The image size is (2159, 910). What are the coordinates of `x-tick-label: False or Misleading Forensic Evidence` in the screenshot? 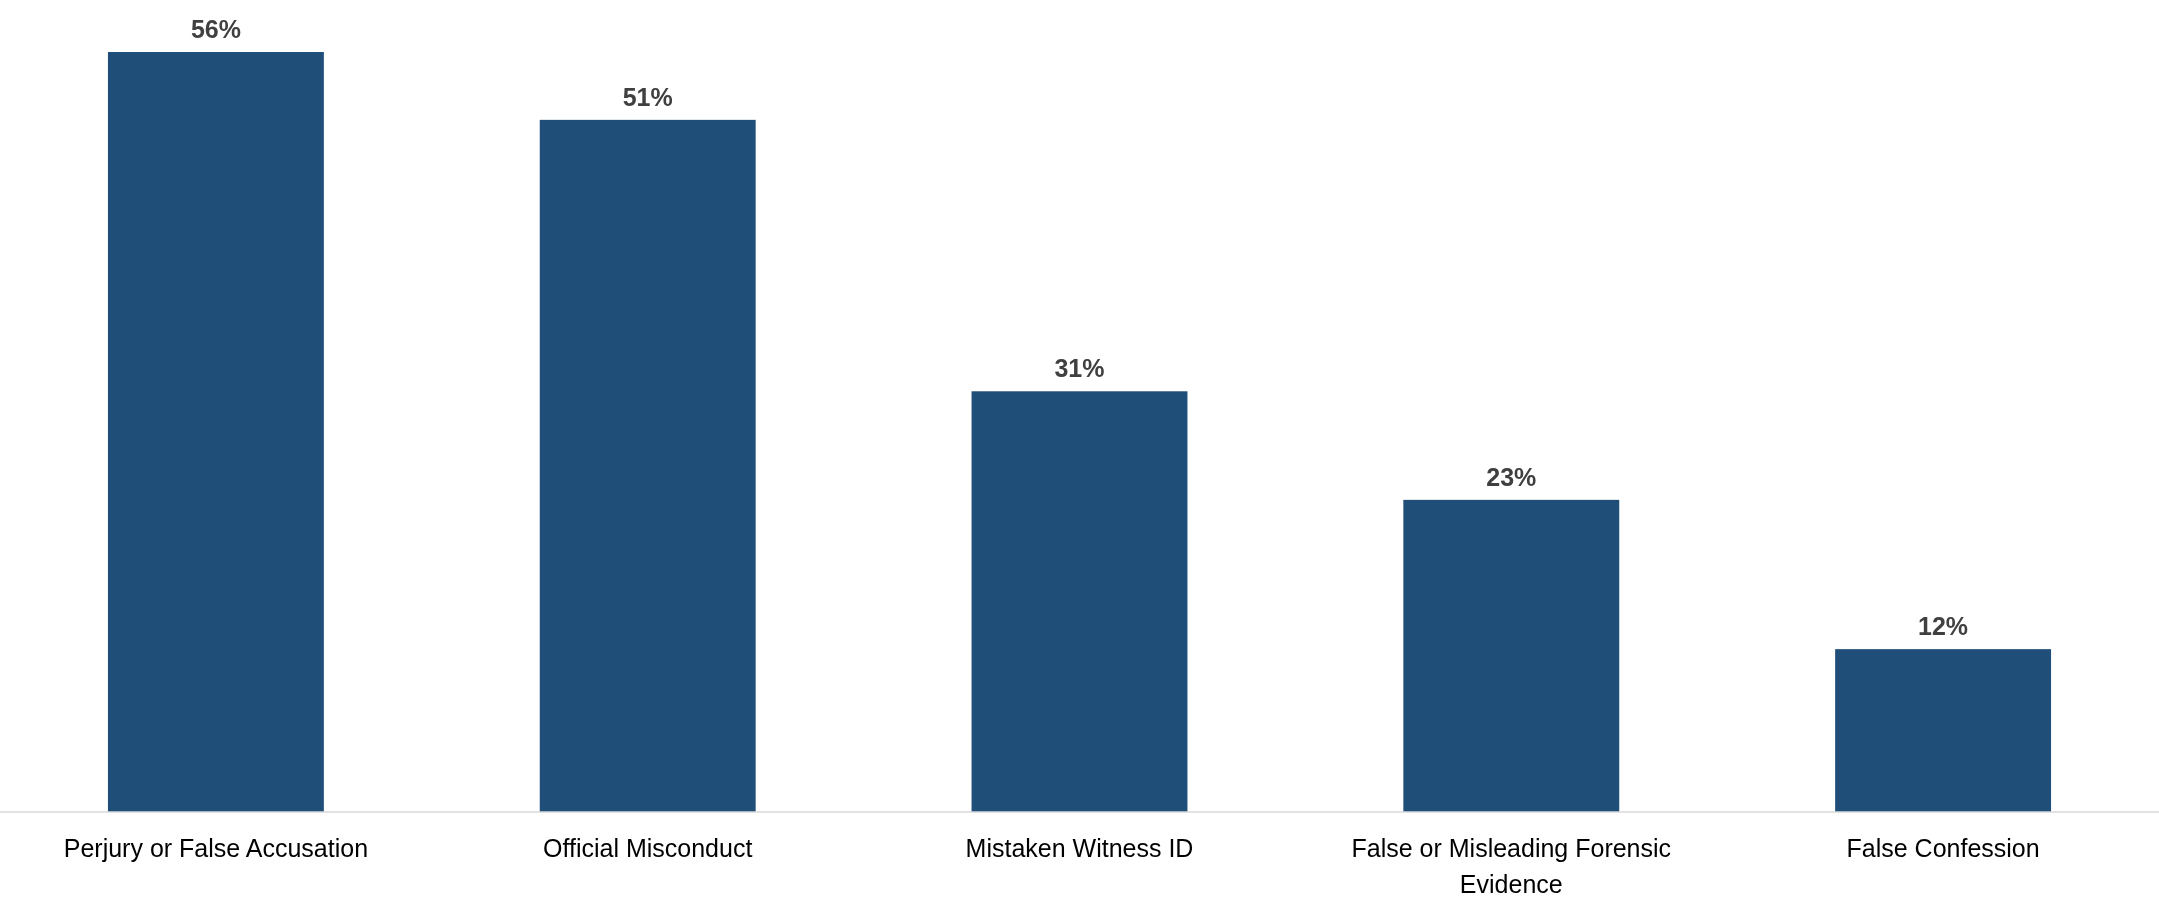 It's located at (1511, 866).